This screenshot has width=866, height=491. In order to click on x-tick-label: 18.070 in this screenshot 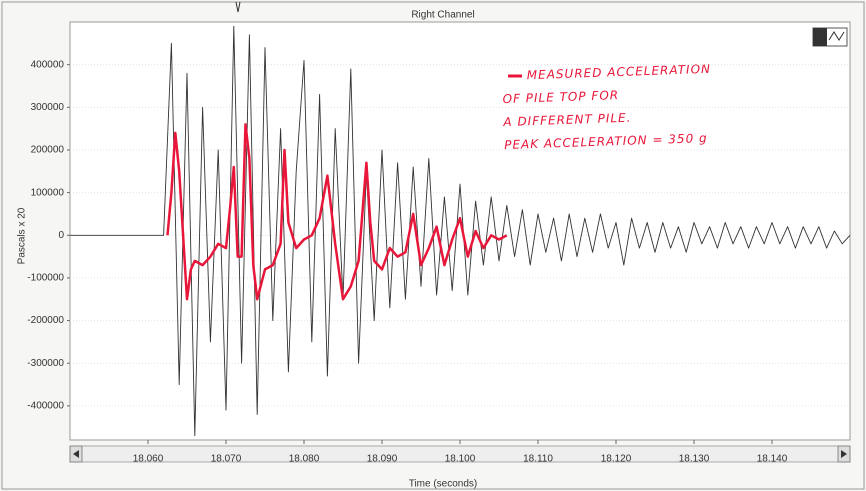, I will do `click(226, 459)`.